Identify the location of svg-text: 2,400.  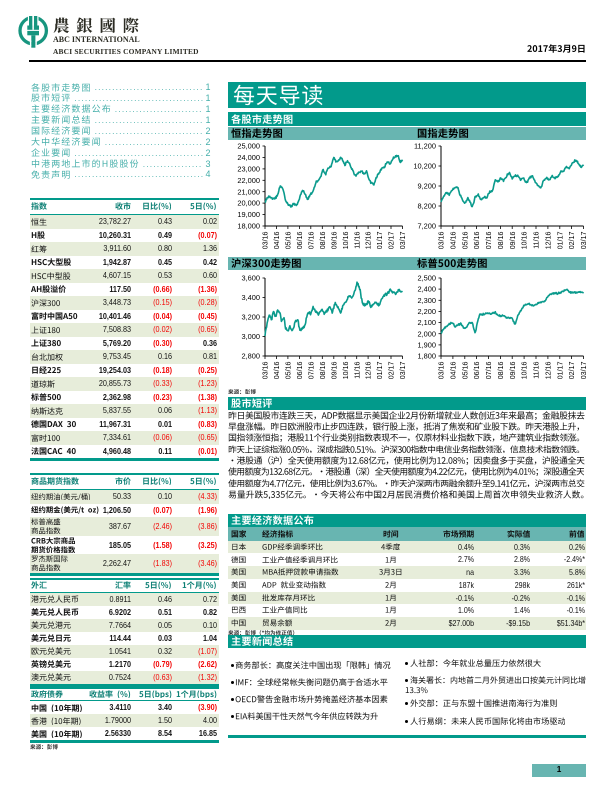
(427, 288).